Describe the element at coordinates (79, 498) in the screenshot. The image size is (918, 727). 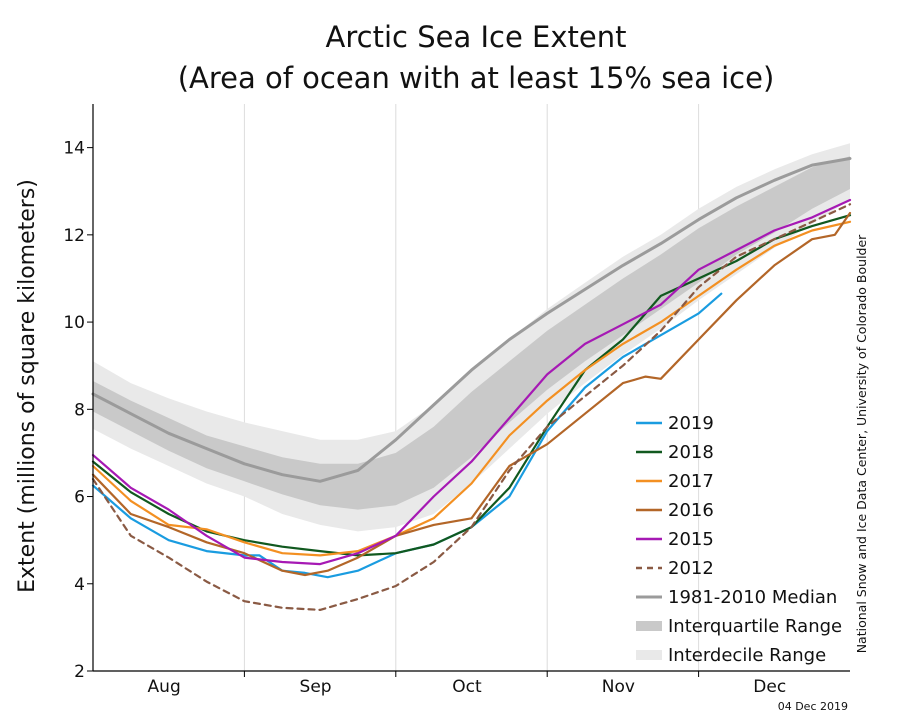
I see `y-tick-label: 6` at that location.